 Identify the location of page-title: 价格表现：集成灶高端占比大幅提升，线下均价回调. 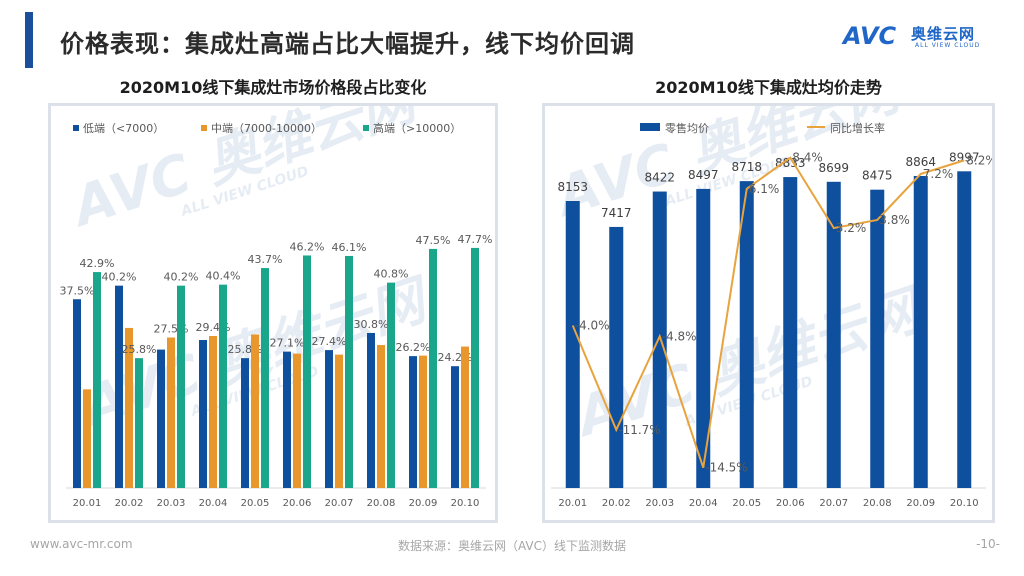
(347, 44).